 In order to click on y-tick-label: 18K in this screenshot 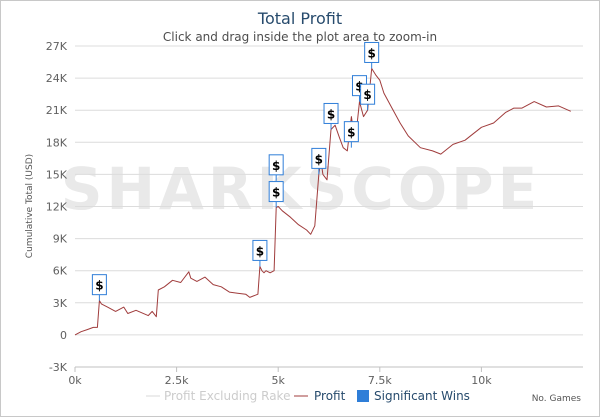, I will do `click(57, 142)`.